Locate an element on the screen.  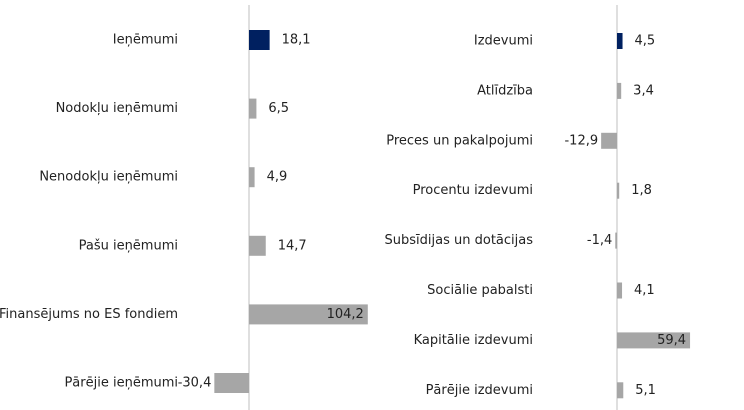
value-label: 3,4 is located at coordinates (643, 90).